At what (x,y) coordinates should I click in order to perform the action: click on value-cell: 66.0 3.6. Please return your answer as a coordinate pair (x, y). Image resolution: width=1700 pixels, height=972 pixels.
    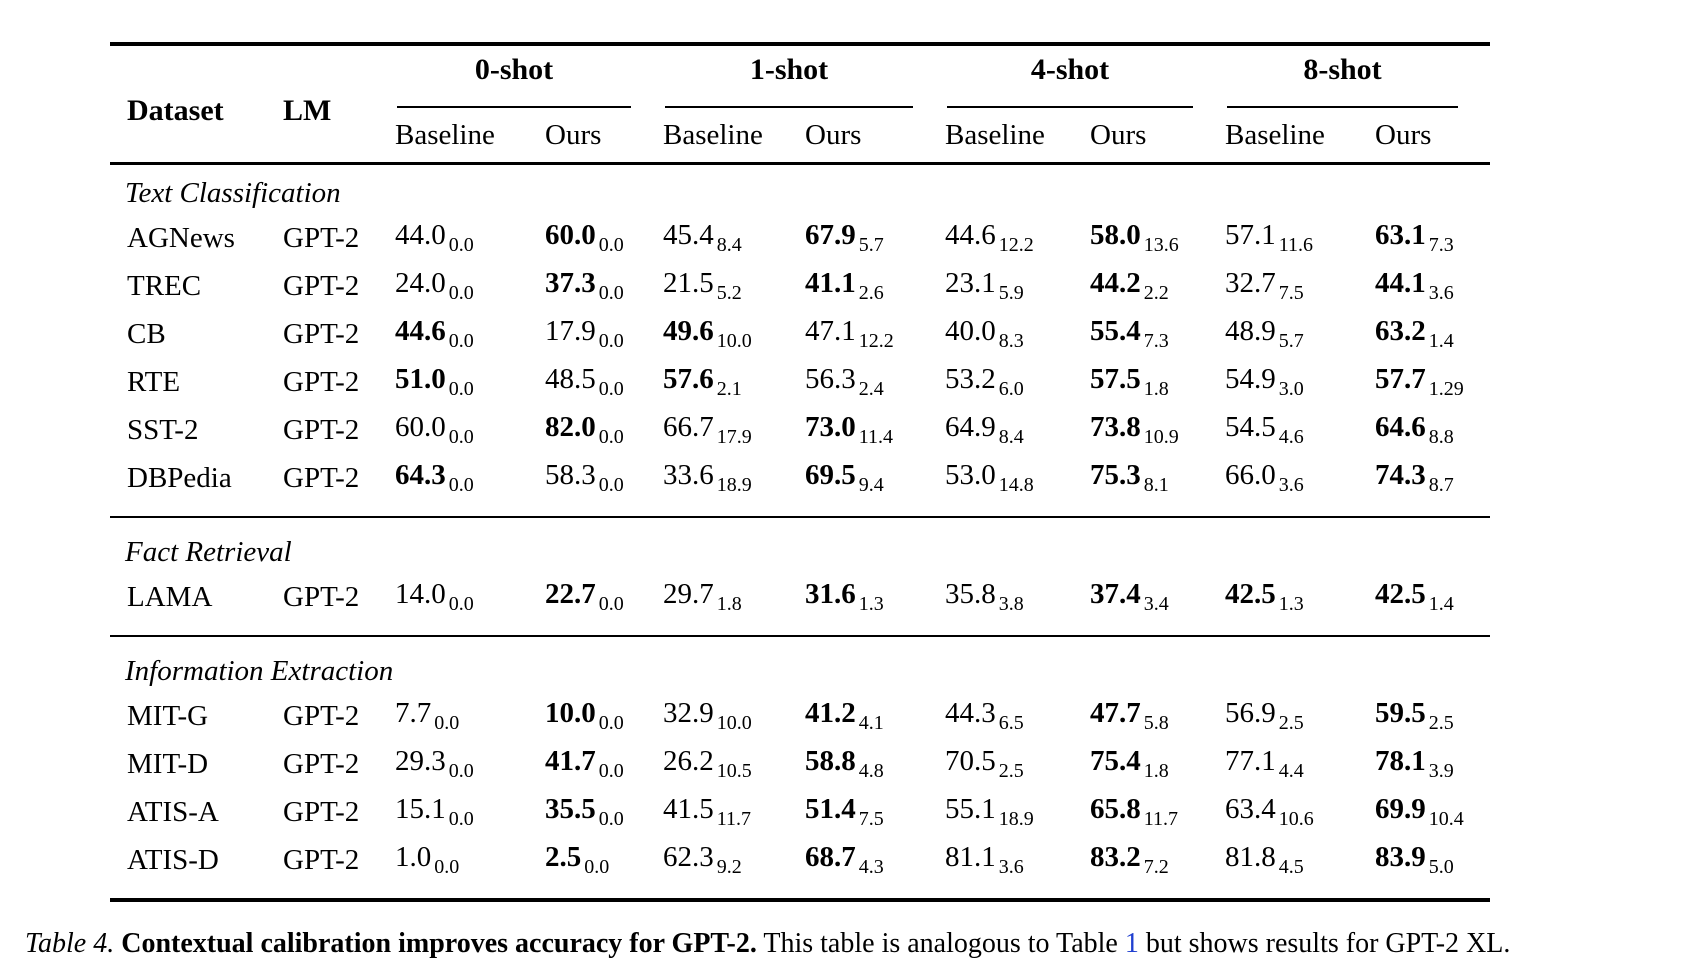
    Looking at the image, I should click on (1300, 485).